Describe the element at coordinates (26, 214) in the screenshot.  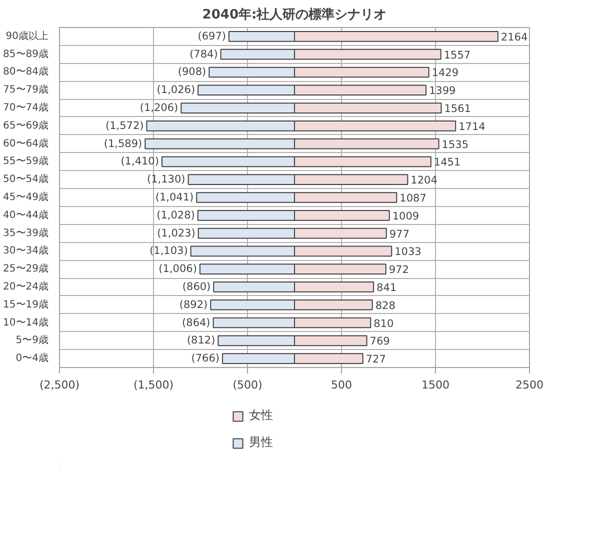
I see `y-tick-label: 40〜44歳` at that location.